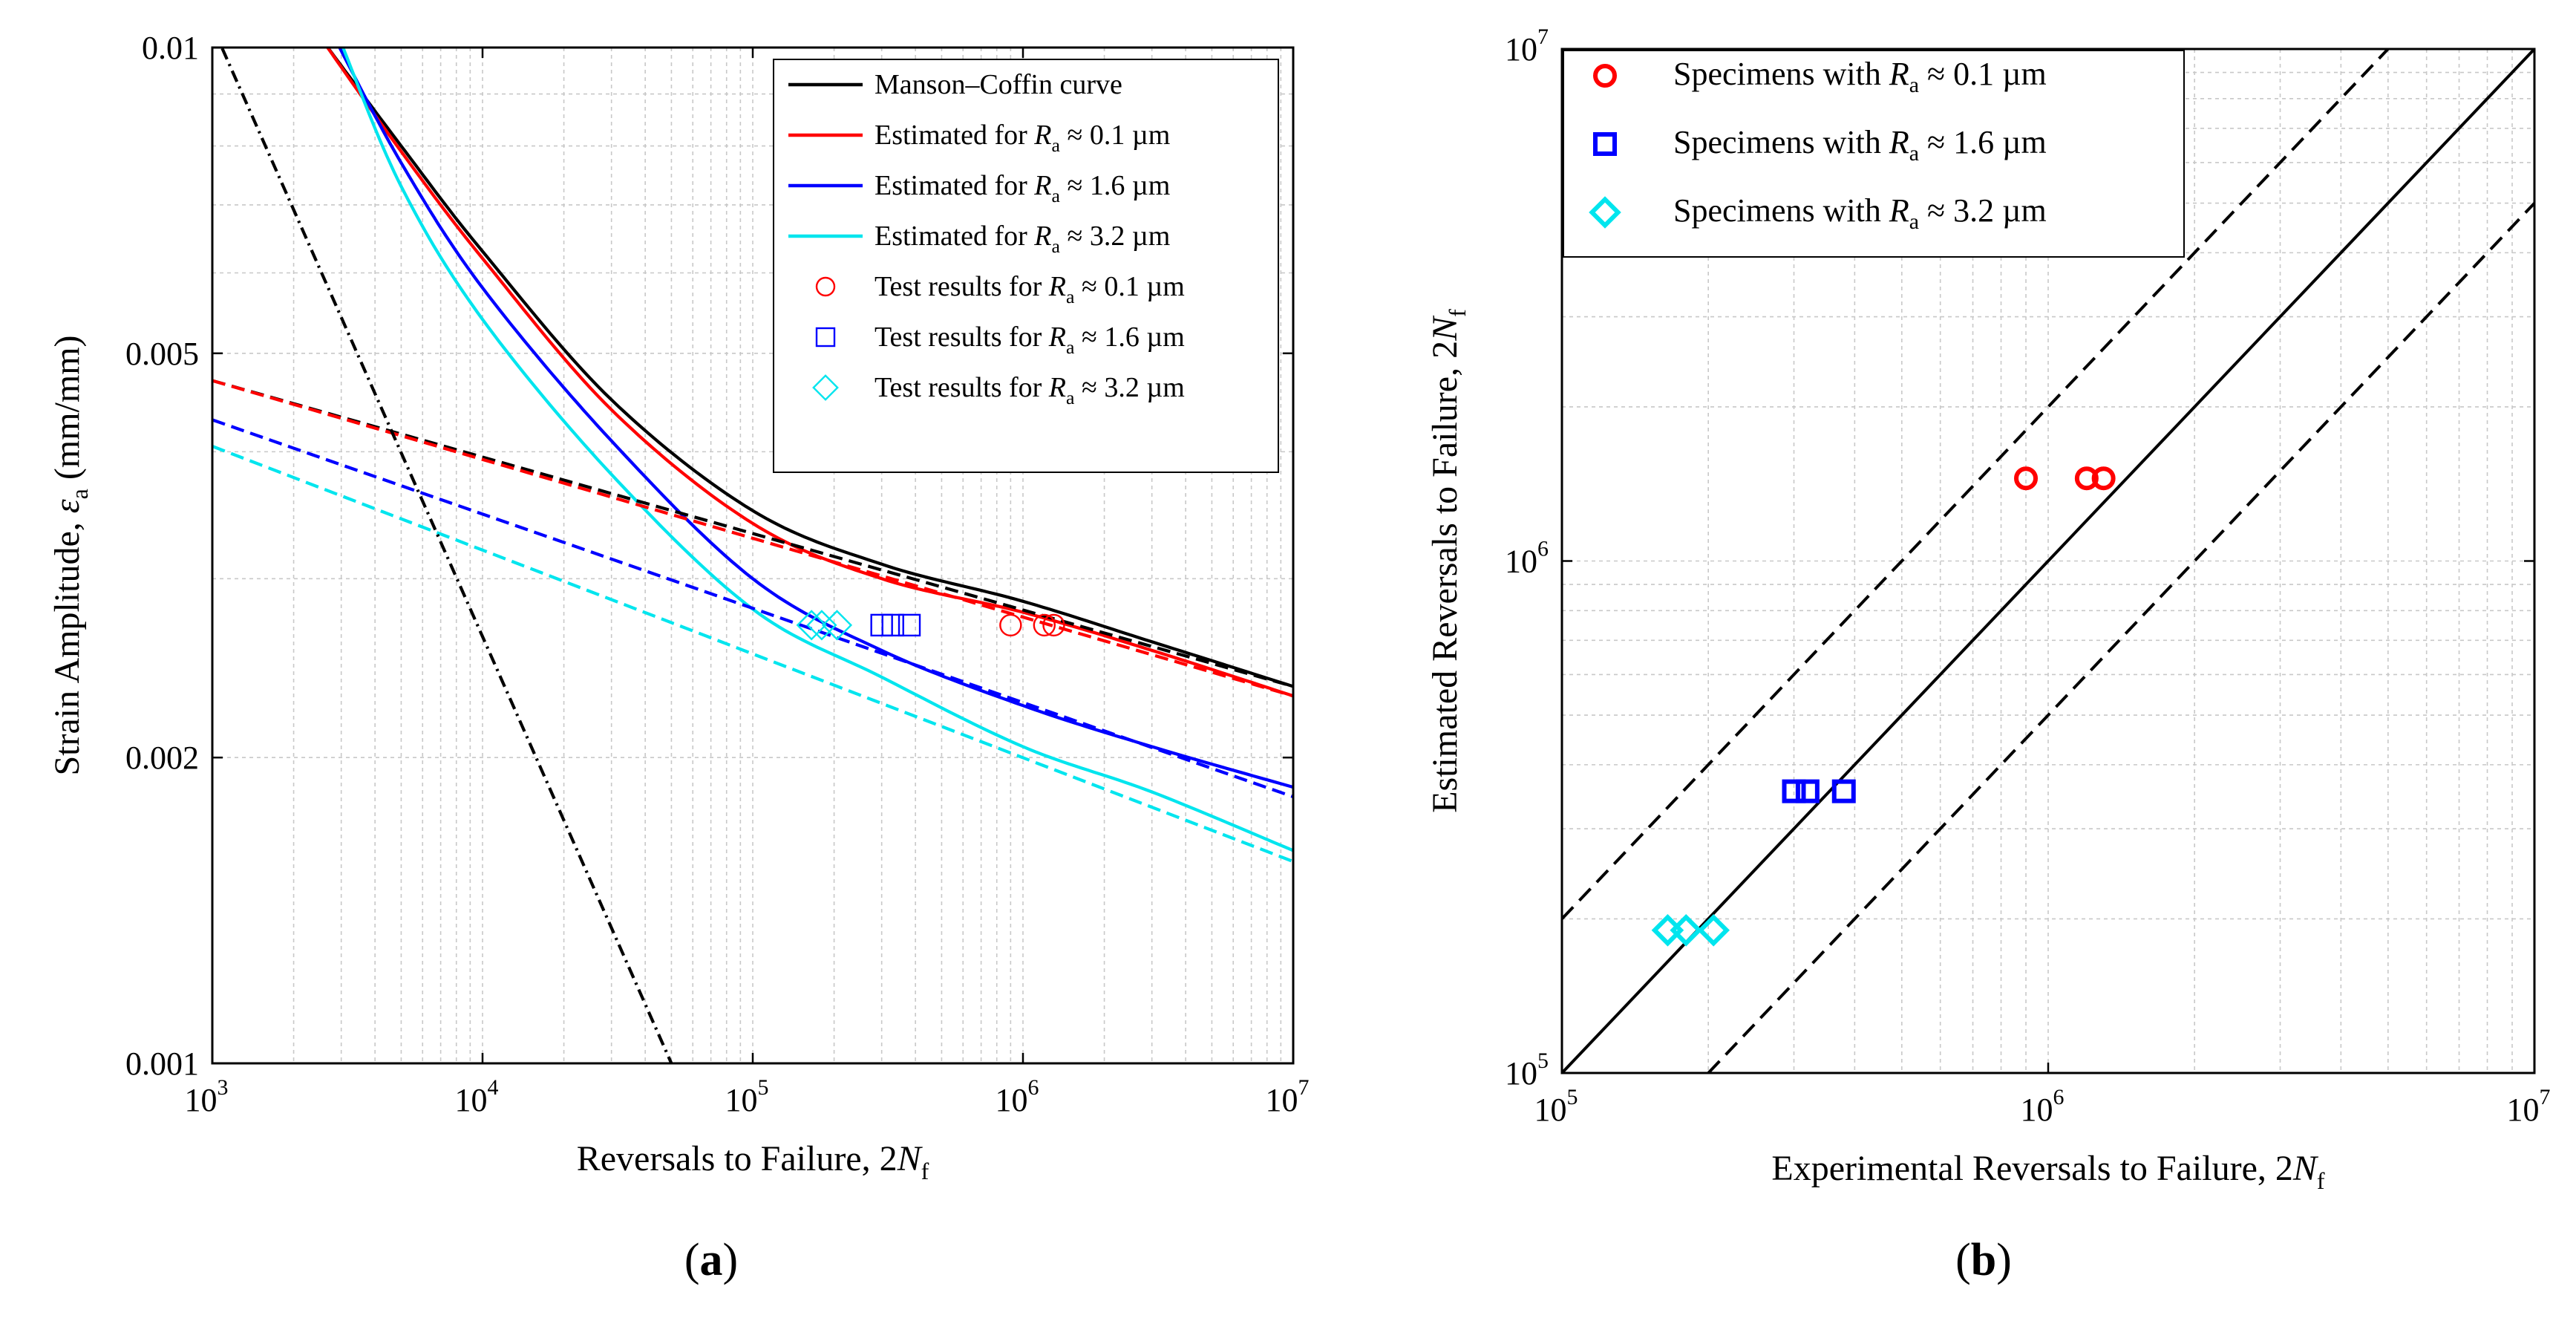  Describe the element at coordinates (1860, 145) in the screenshot. I see `legend-label: Specimens with Ra ≈ 1.6 µm` at that location.